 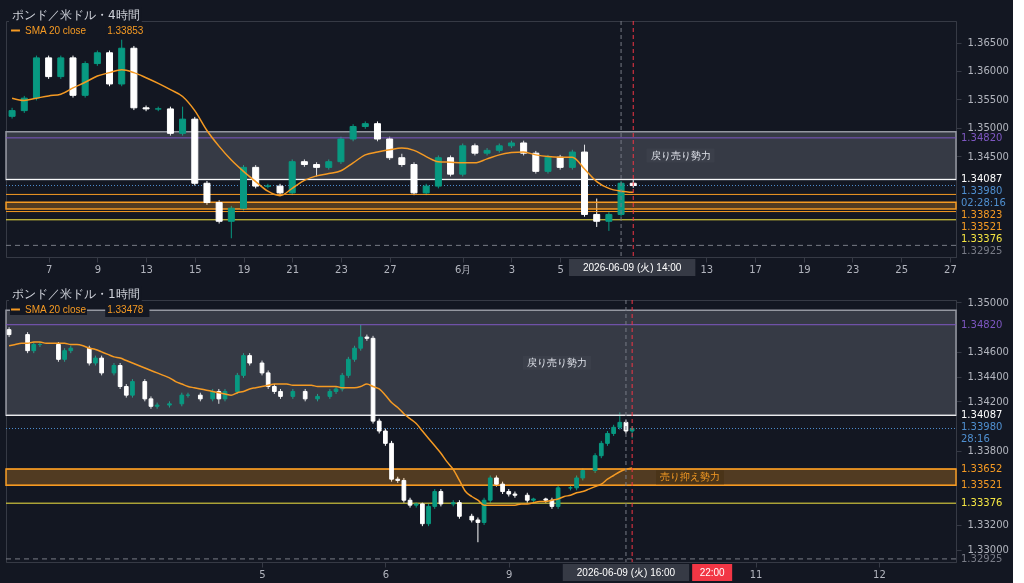 What do you see at coordinates (982, 433) in the screenshot?
I see `ref-line-label: 1.33980 28:16` at bounding box center [982, 433].